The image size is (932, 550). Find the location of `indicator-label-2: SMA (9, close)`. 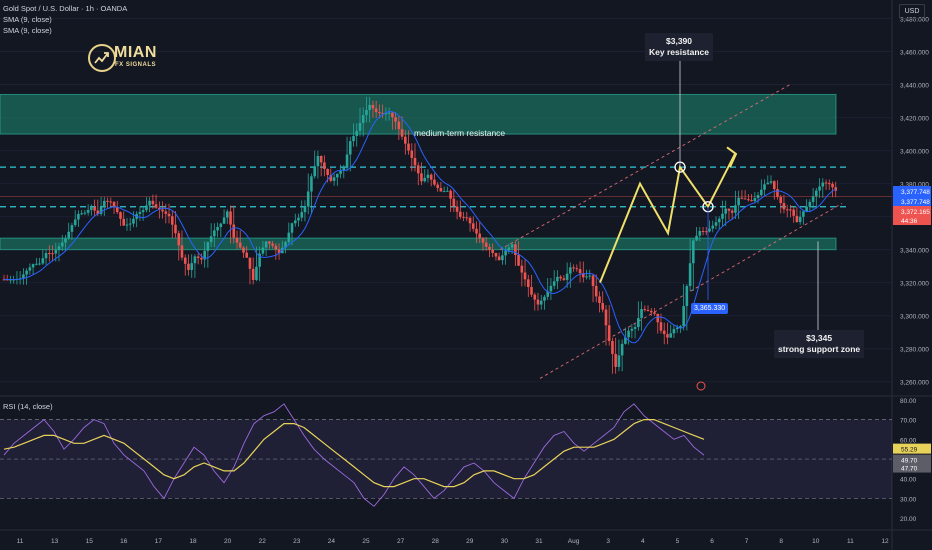

indicator-label-2: SMA (9, close) is located at coordinates (27, 30).